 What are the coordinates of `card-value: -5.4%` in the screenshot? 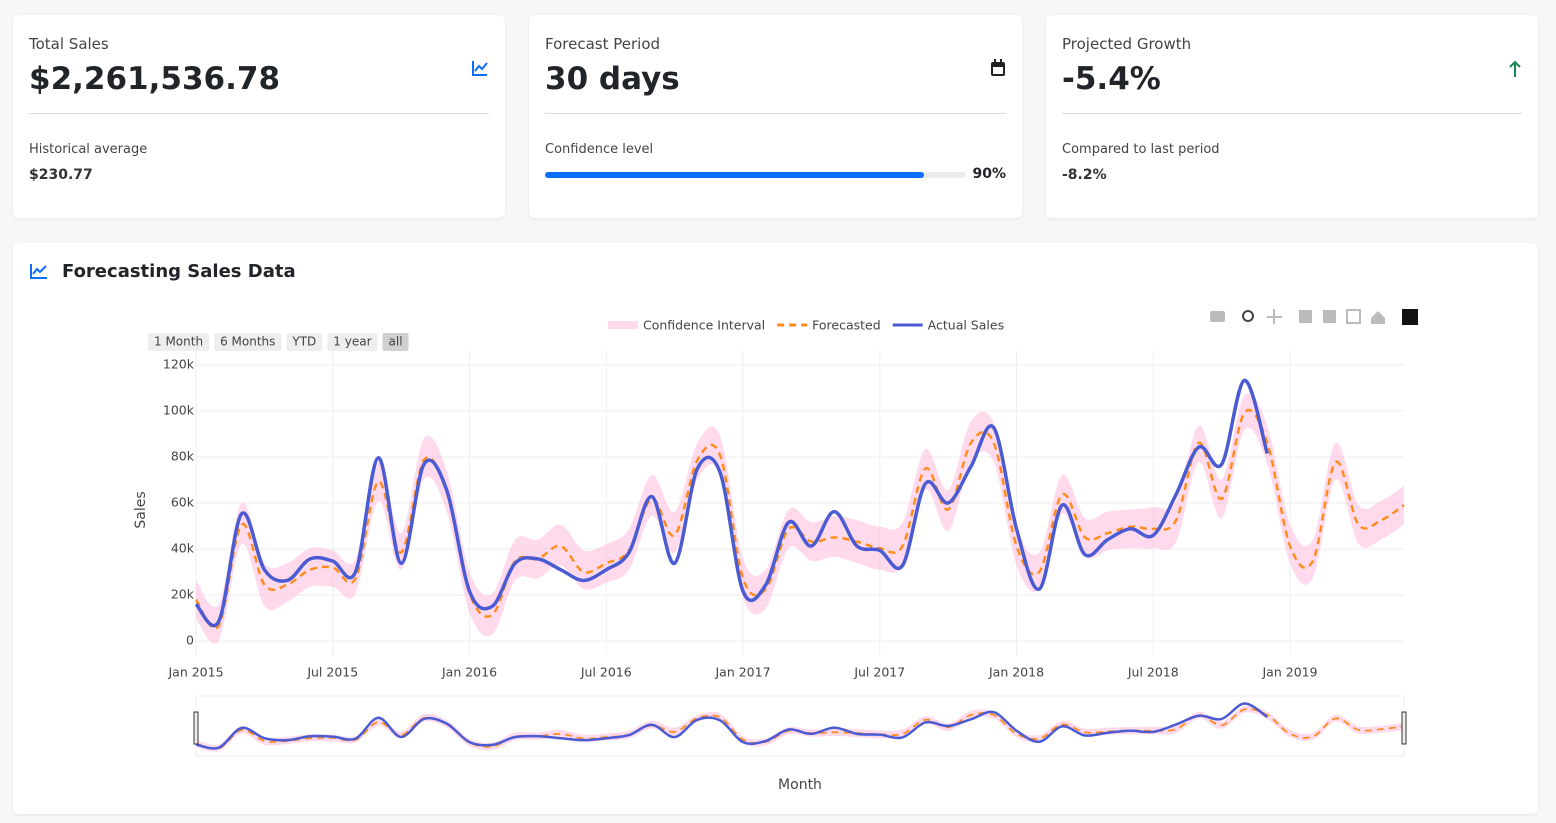 It's located at (1111, 79).